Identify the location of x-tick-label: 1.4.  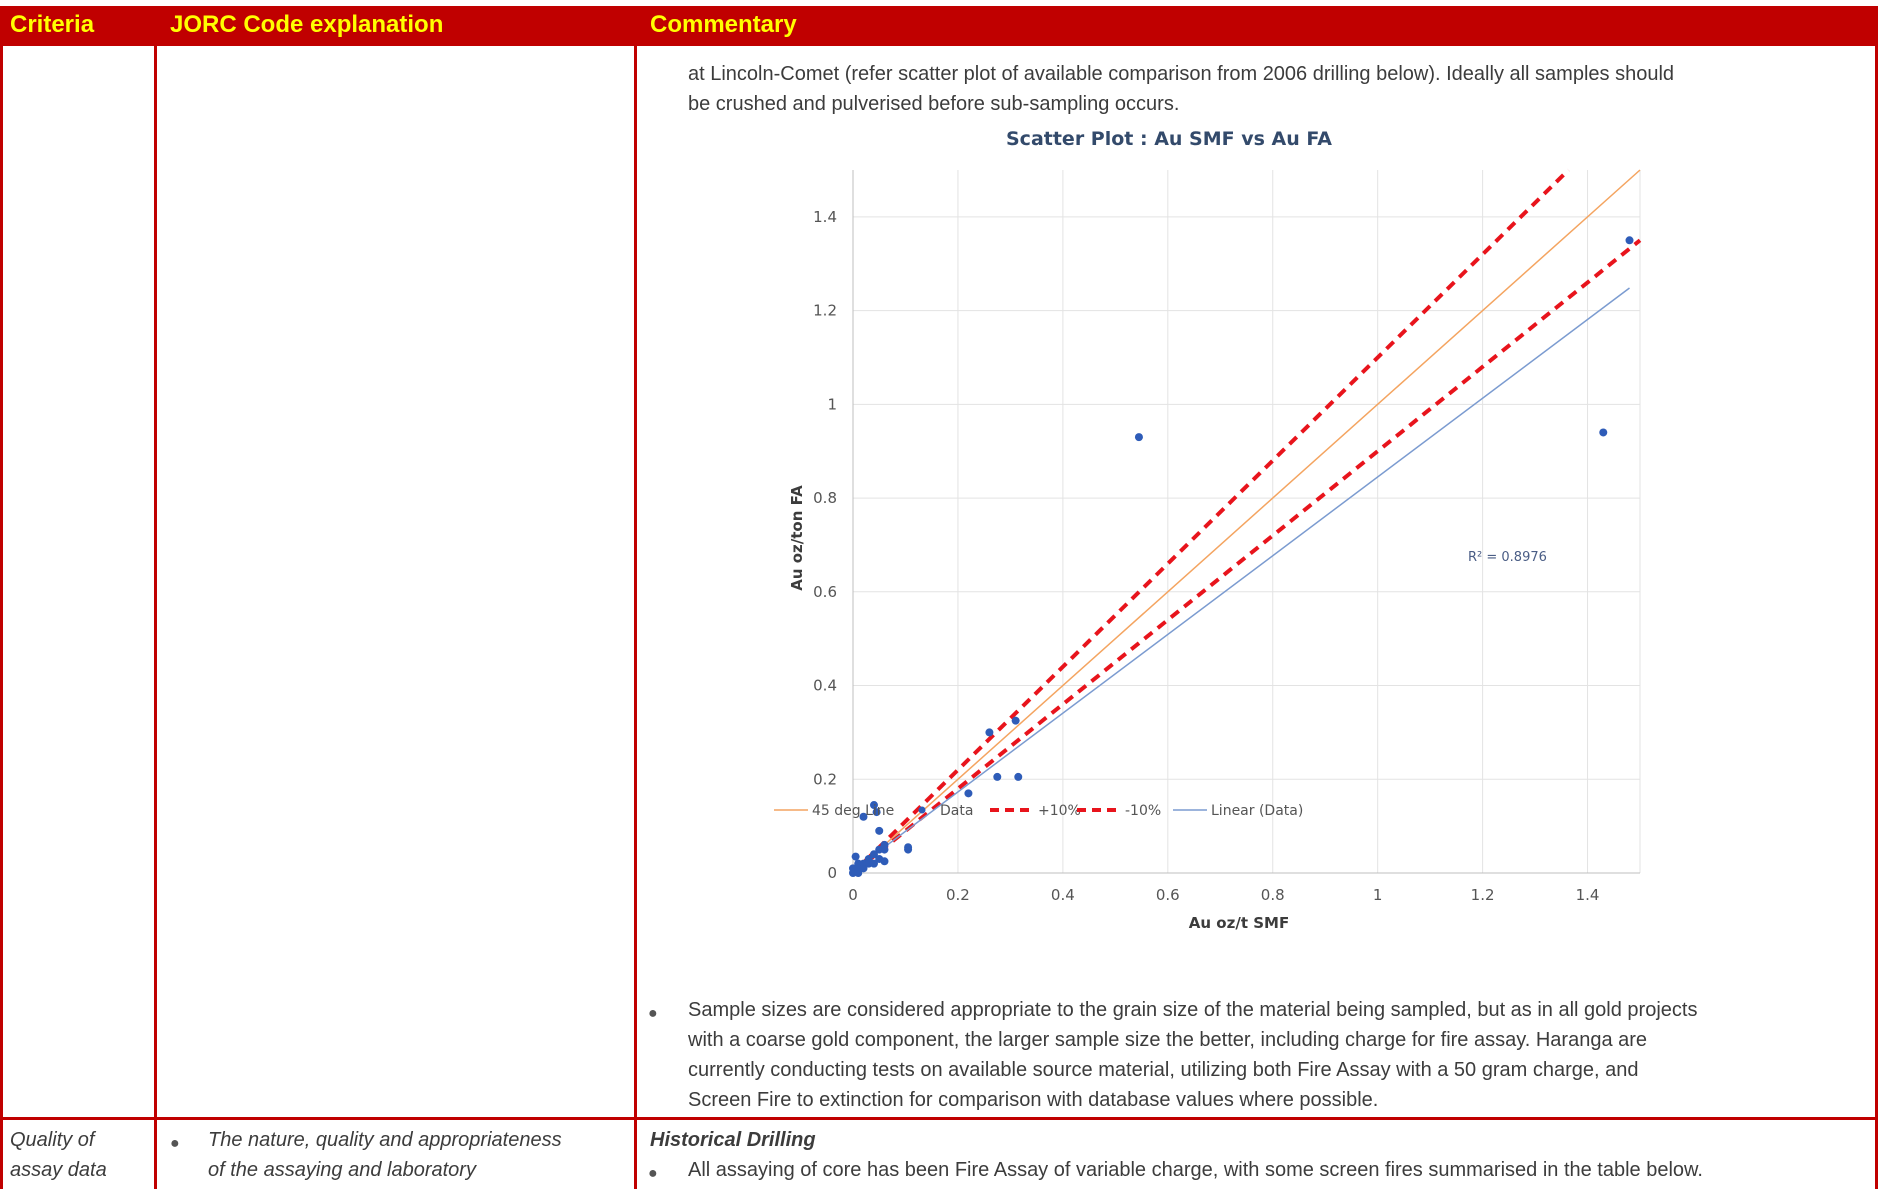
(1588, 895).